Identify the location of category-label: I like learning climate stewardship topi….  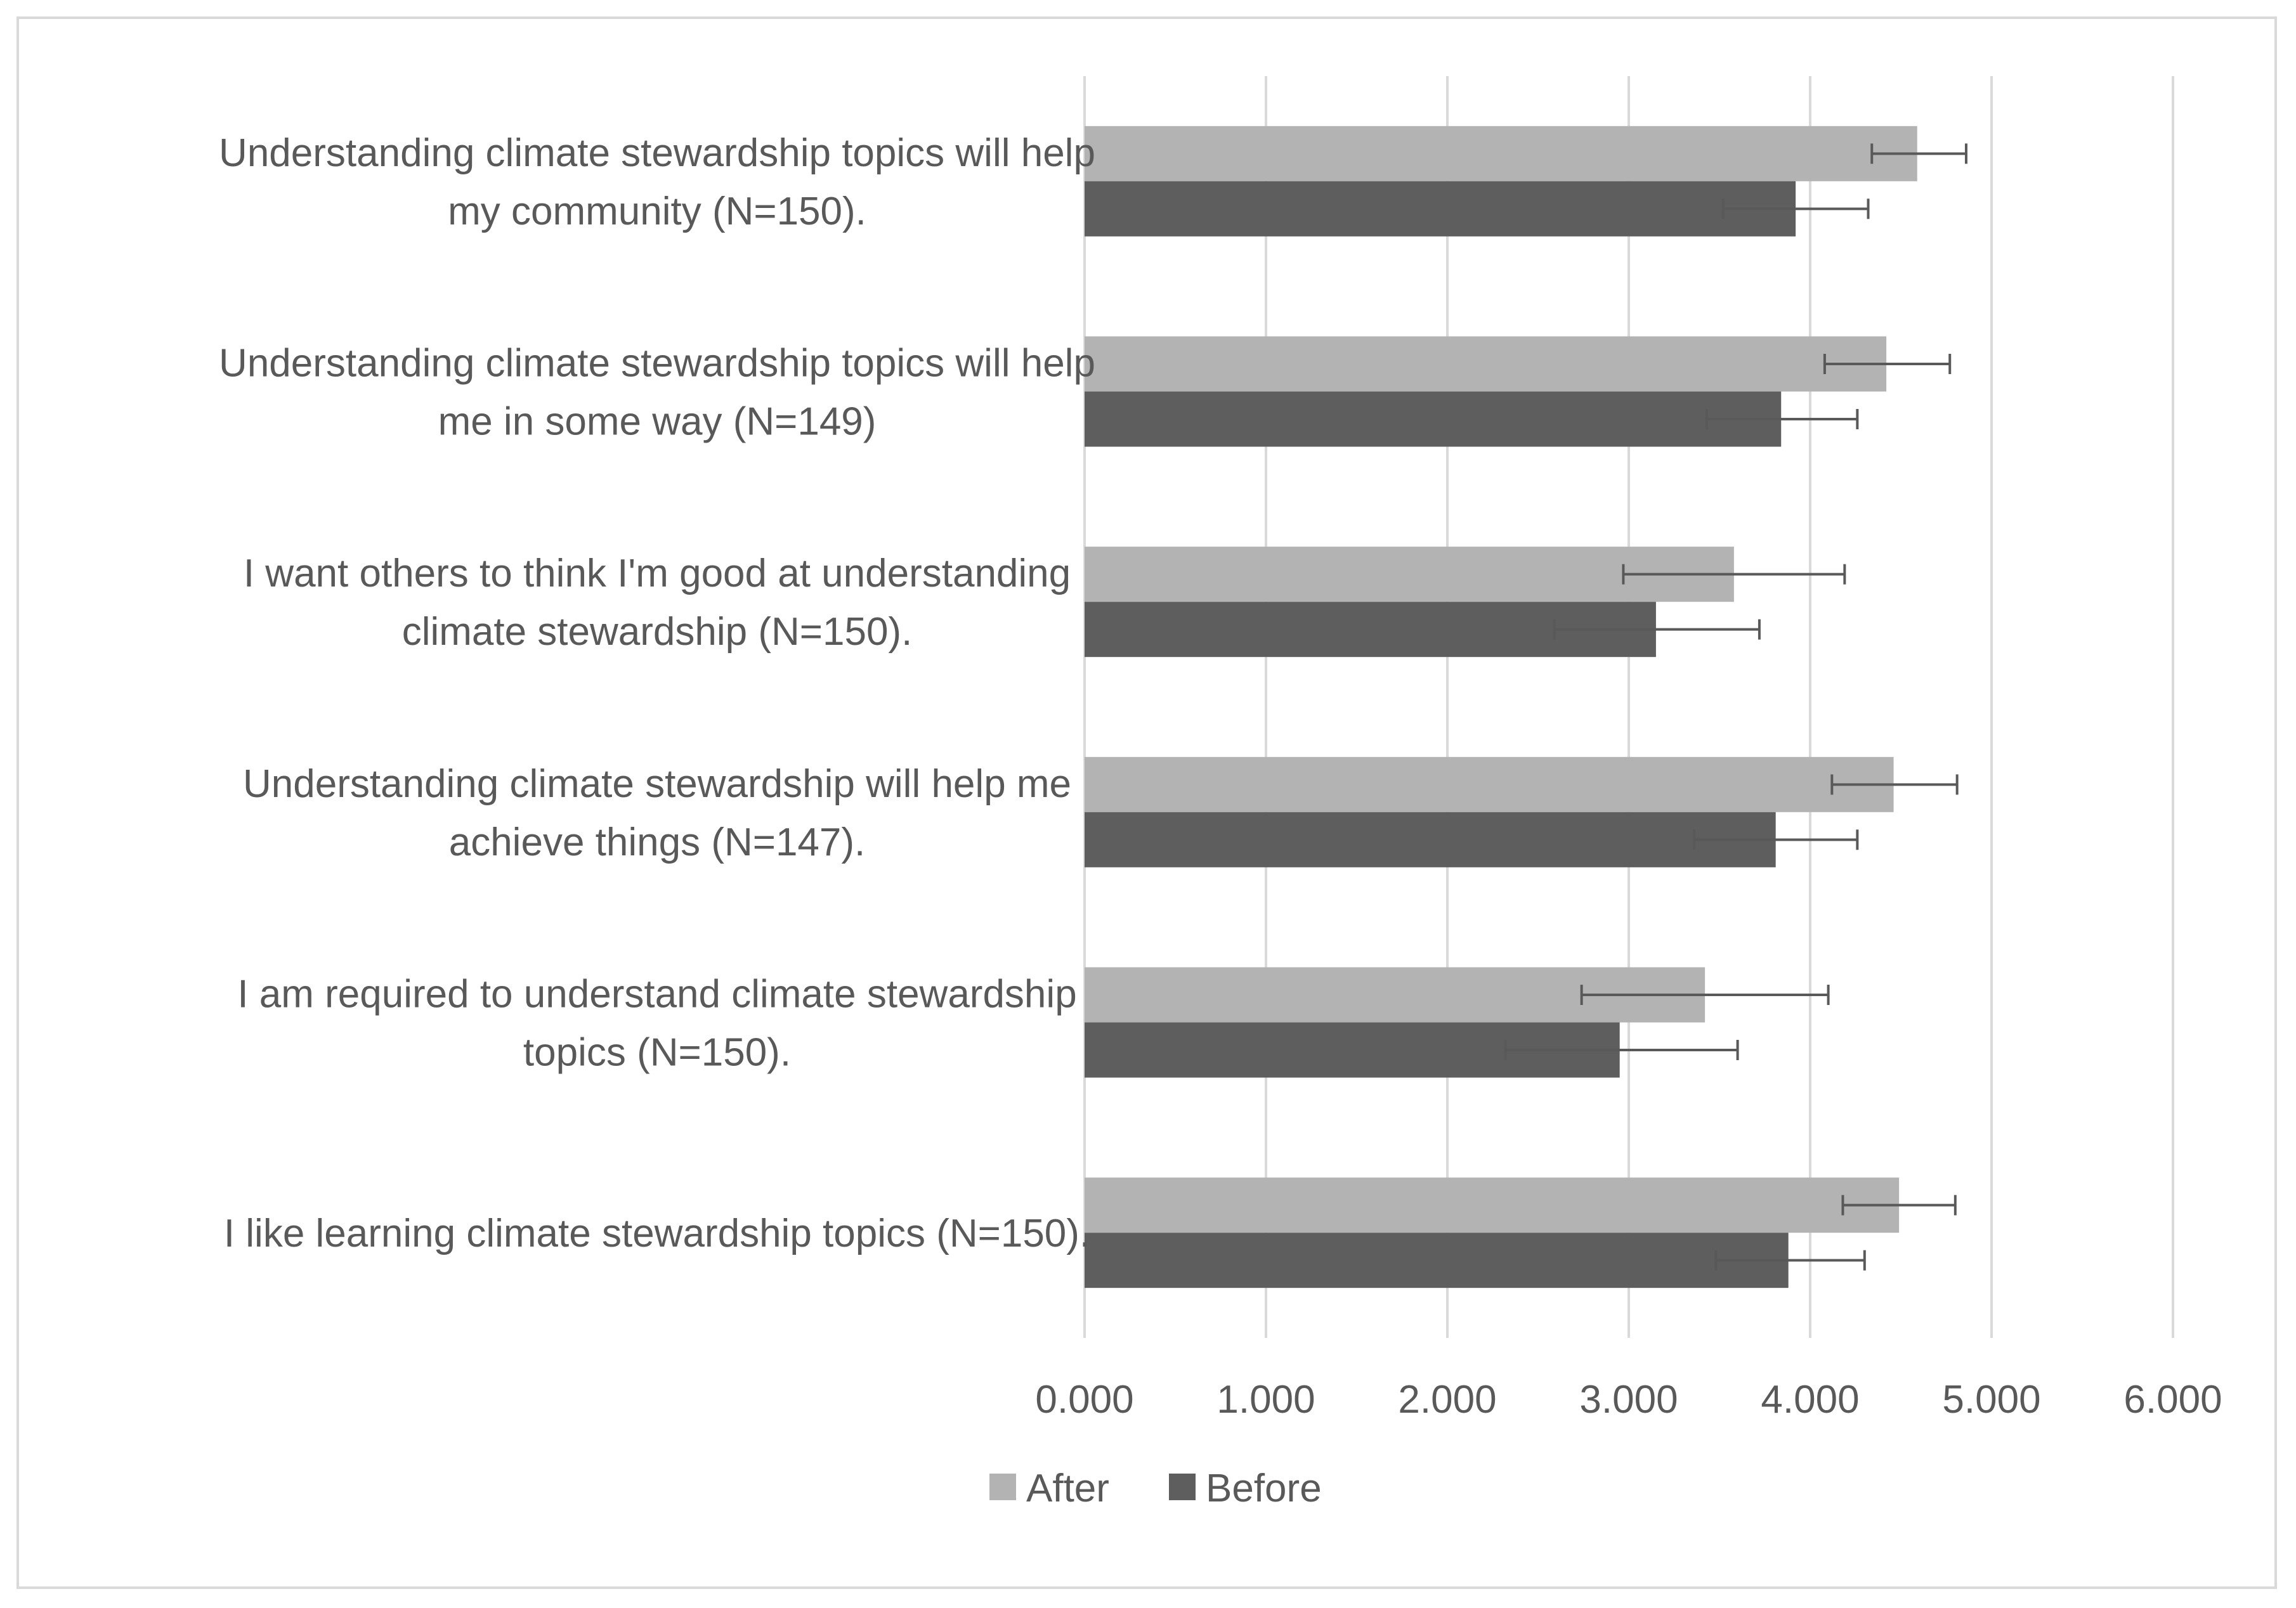
(657, 1233).